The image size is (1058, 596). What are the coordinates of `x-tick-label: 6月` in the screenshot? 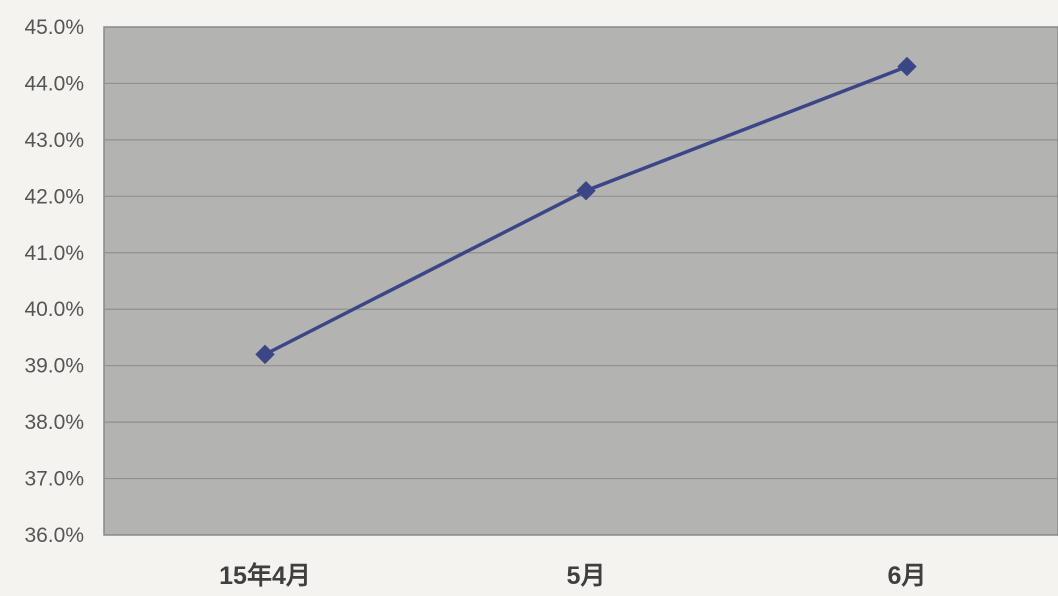 It's located at (907, 576).